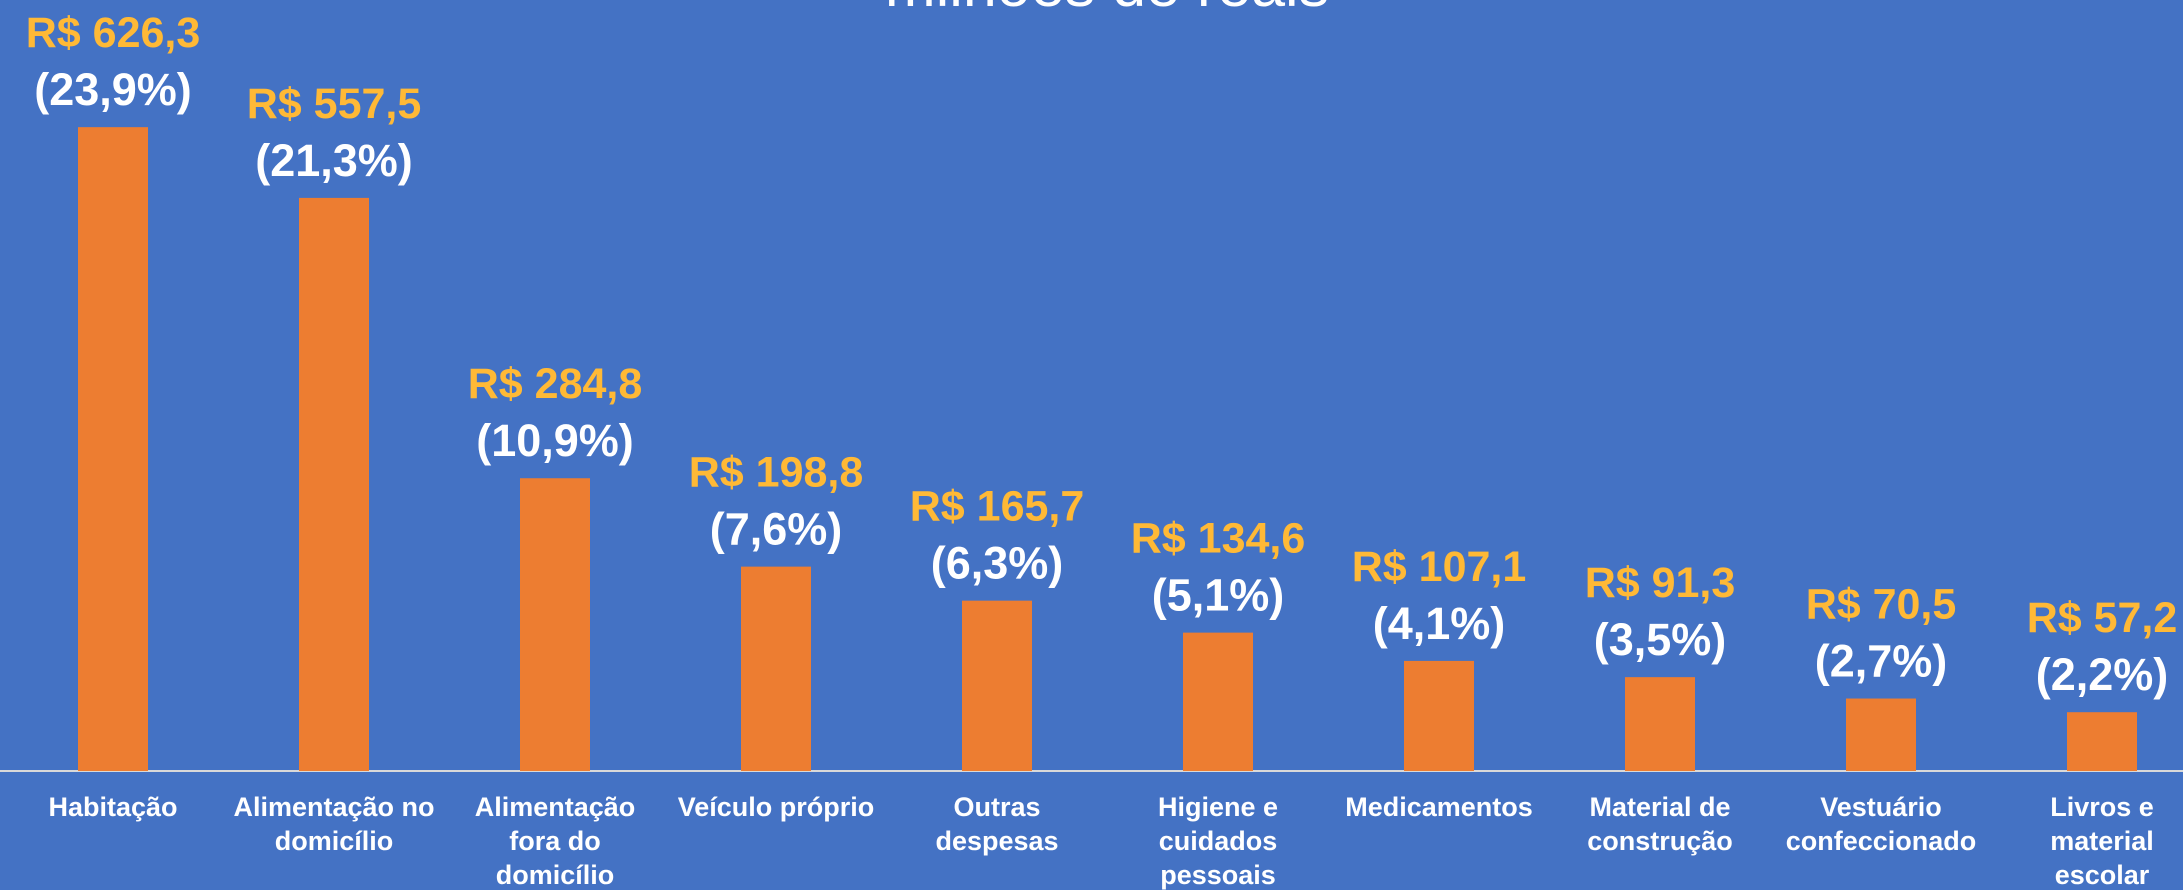 Image resolution: width=2183 pixels, height=890 pixels. I want to click on x-tick-label: Outras despesas, so click(996, 824).